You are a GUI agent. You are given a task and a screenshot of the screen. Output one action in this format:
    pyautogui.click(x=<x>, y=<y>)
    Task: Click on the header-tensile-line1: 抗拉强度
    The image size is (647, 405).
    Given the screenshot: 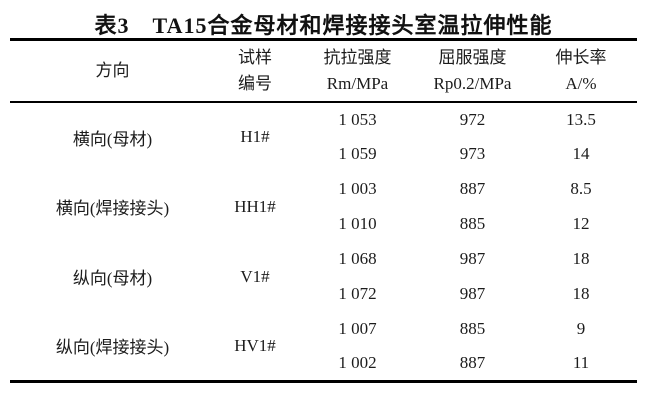 What is the action you would take?
    pyautogui.click(x=357, y=57)
    